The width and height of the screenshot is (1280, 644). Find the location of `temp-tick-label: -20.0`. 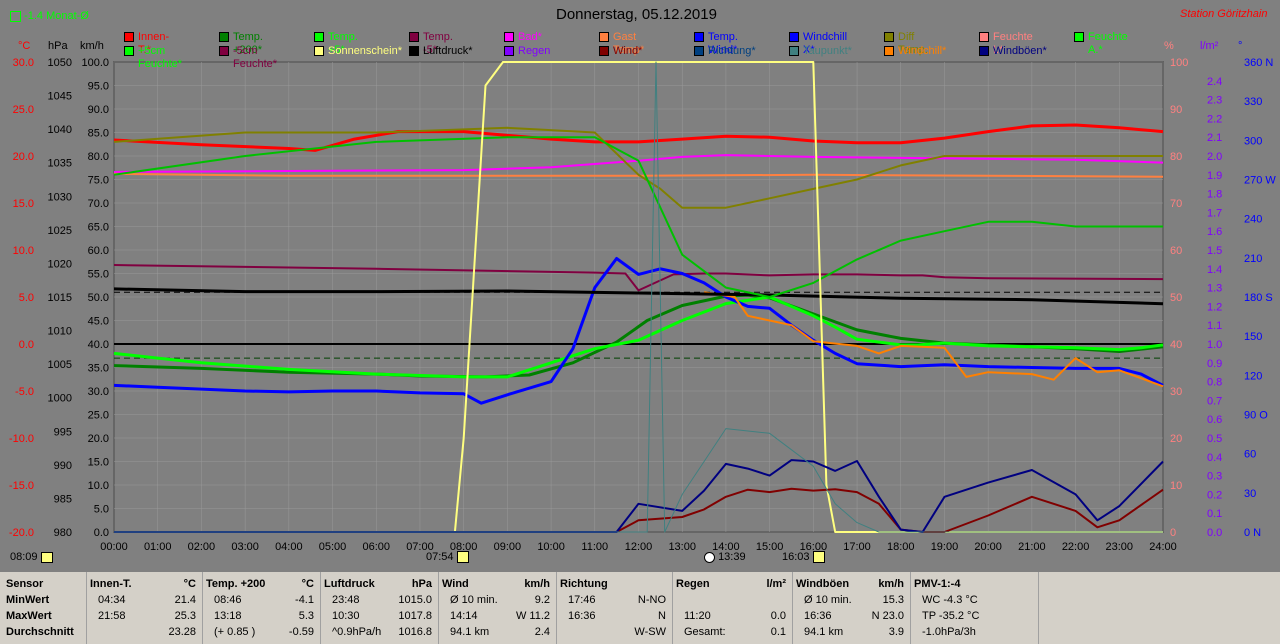

temp-tick-label: -20.0 is located at coordinates (21, 533).